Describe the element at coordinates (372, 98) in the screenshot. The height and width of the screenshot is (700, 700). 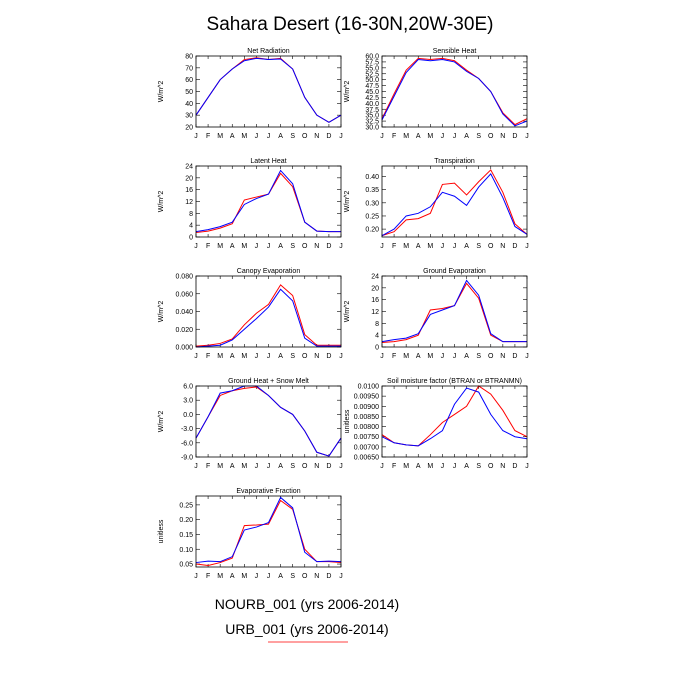
I see `y-tick-label: 42.5` at that location.